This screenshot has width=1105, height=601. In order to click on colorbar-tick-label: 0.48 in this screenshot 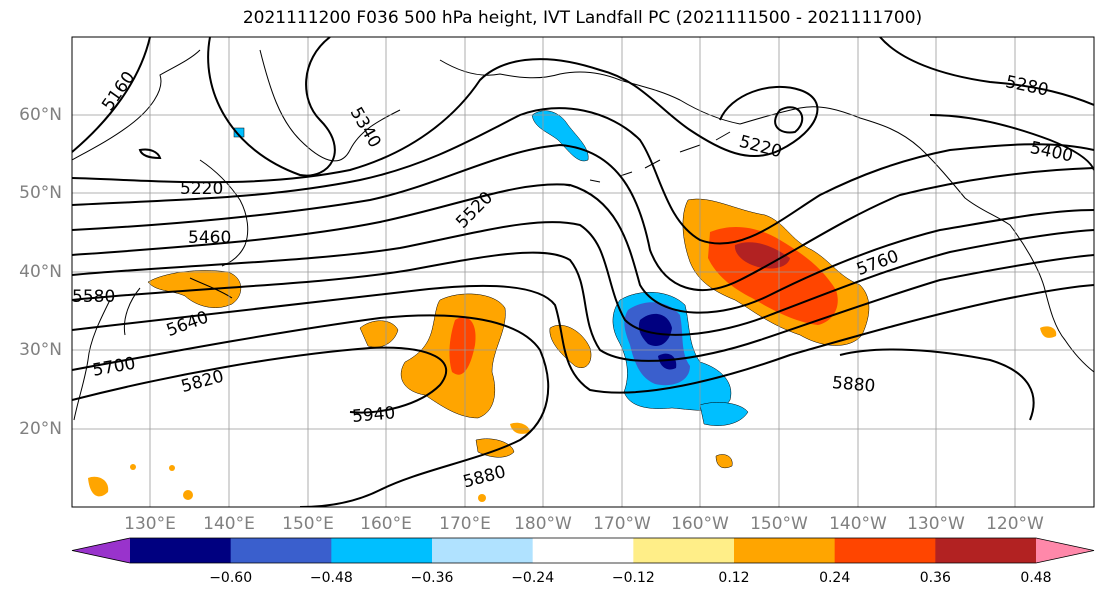, I will do `click(1036, 578)`.